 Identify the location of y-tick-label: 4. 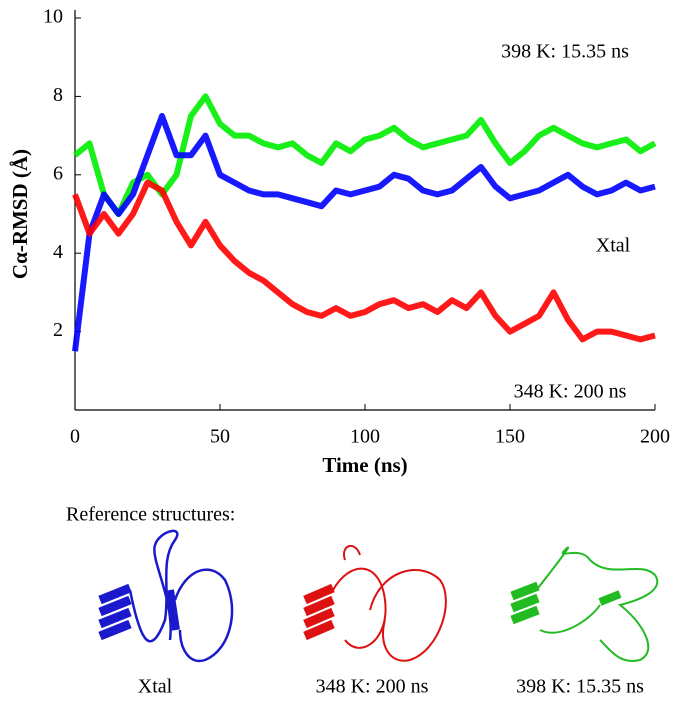
(58, 252).